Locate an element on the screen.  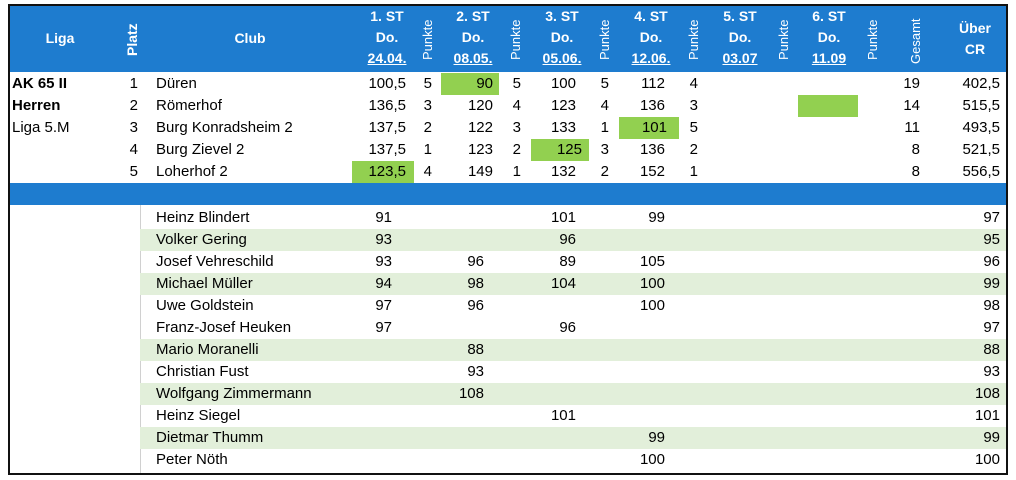
points-st3: 3 is located at coordinates (604, 149).